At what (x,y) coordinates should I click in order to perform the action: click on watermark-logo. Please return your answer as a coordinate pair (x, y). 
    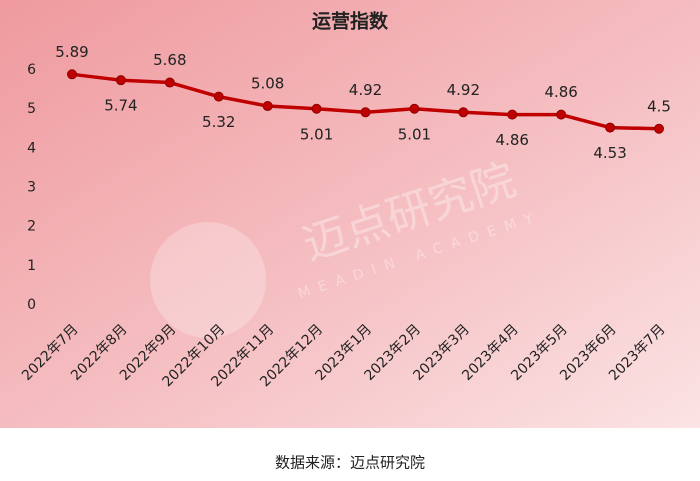
    Looking at the image, I should click on (208, 280).